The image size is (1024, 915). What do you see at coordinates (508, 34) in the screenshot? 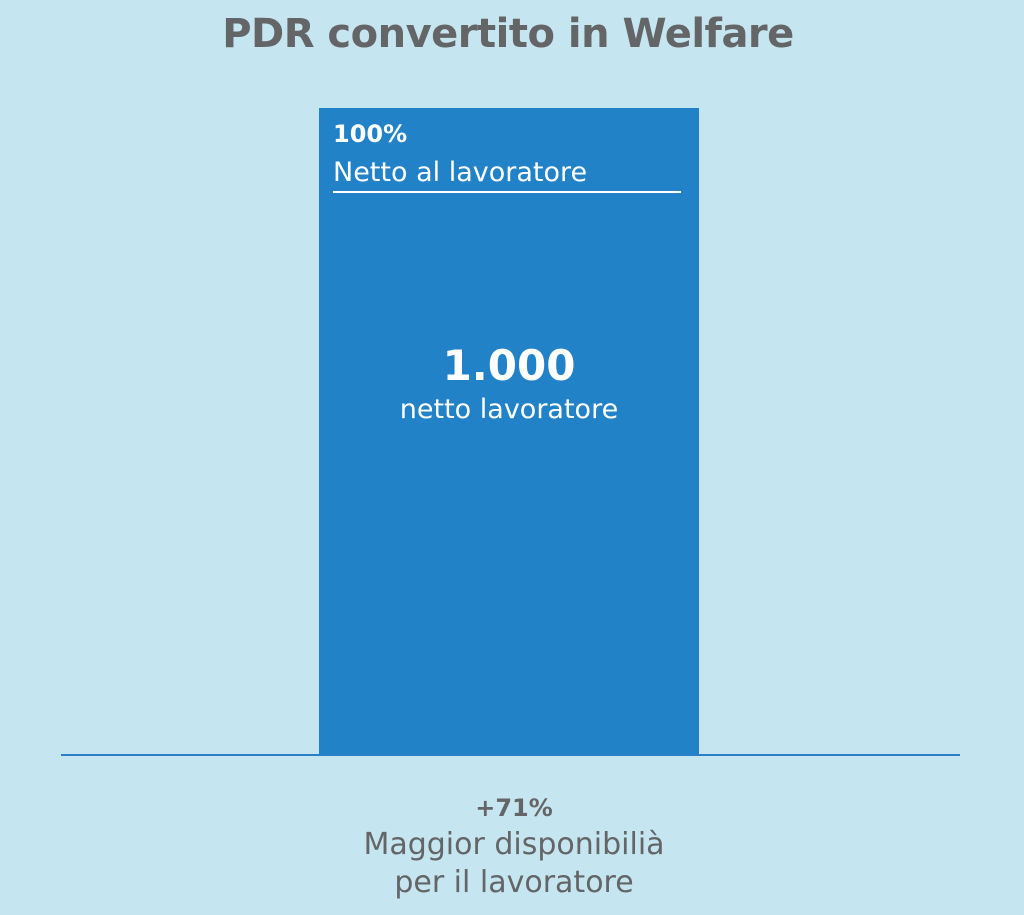
I see `chart-title: PDR convertito in Welfare` at bounding box center [508, 34].